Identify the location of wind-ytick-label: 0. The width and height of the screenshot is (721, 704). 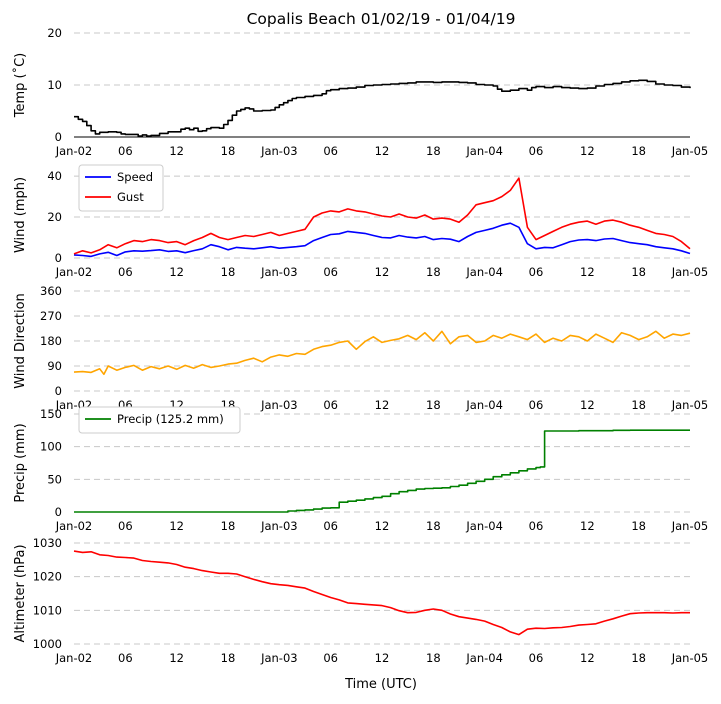
(58, 258).